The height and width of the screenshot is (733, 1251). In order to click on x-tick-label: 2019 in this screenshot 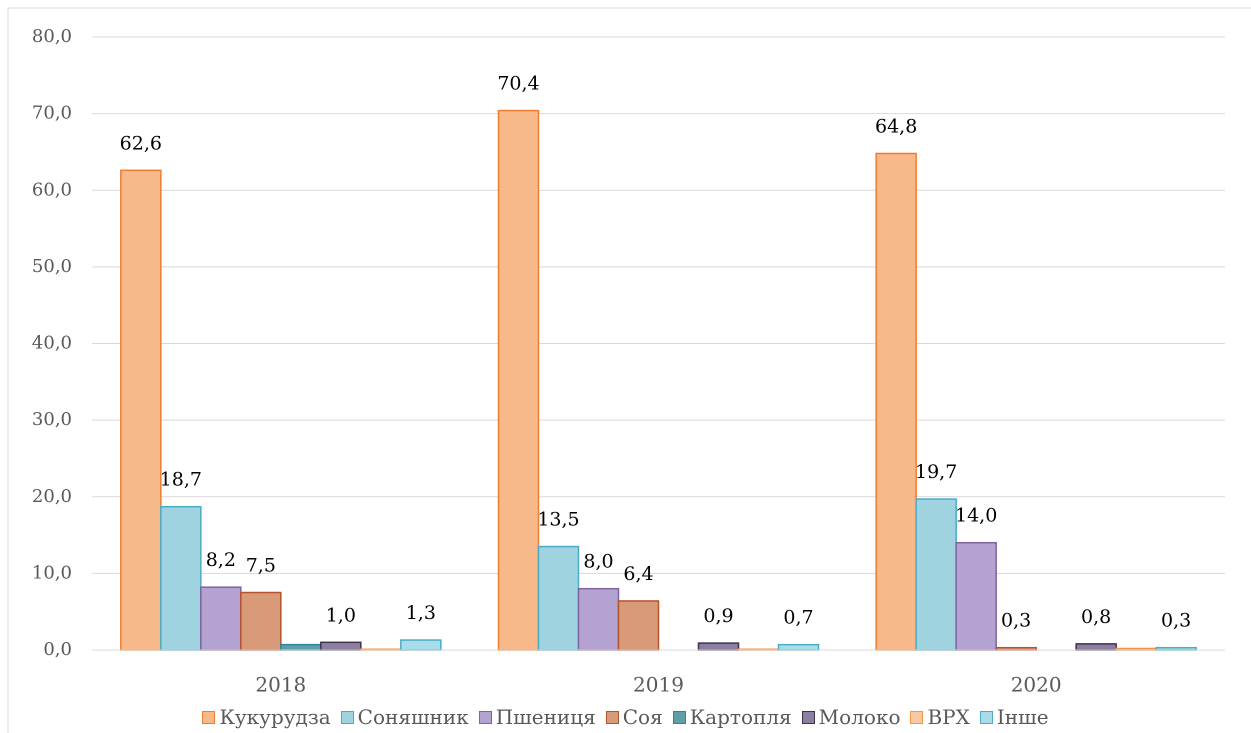, I will do `click(658, 685)`.